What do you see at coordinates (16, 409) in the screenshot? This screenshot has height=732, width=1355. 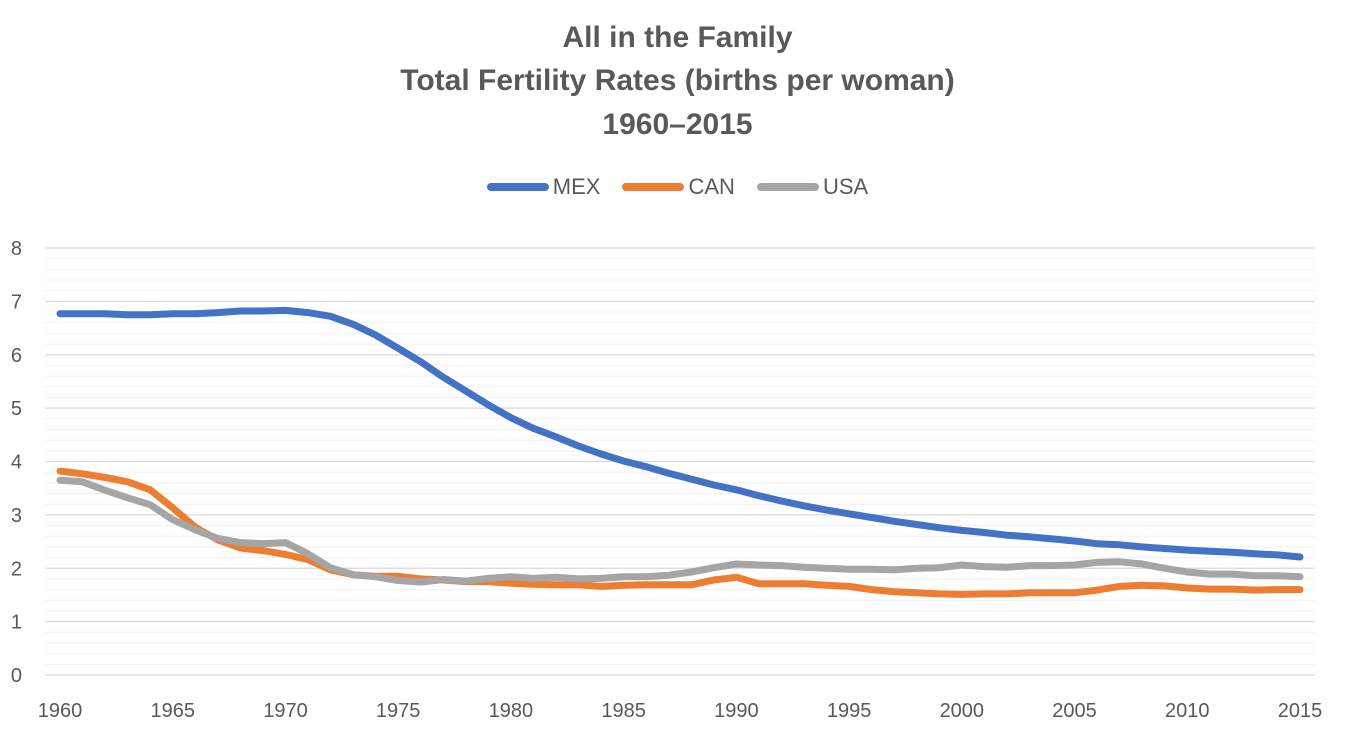 I see `y-tick-label: 5` at bounding box center [16, 409].